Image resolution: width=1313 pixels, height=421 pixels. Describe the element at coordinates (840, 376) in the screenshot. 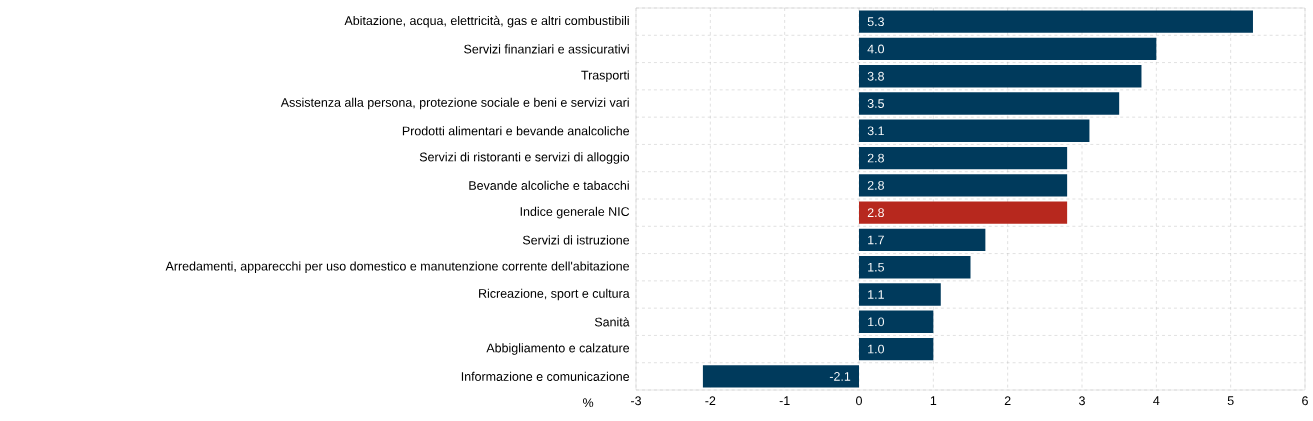

I see `data-label: -2.1` at that location.